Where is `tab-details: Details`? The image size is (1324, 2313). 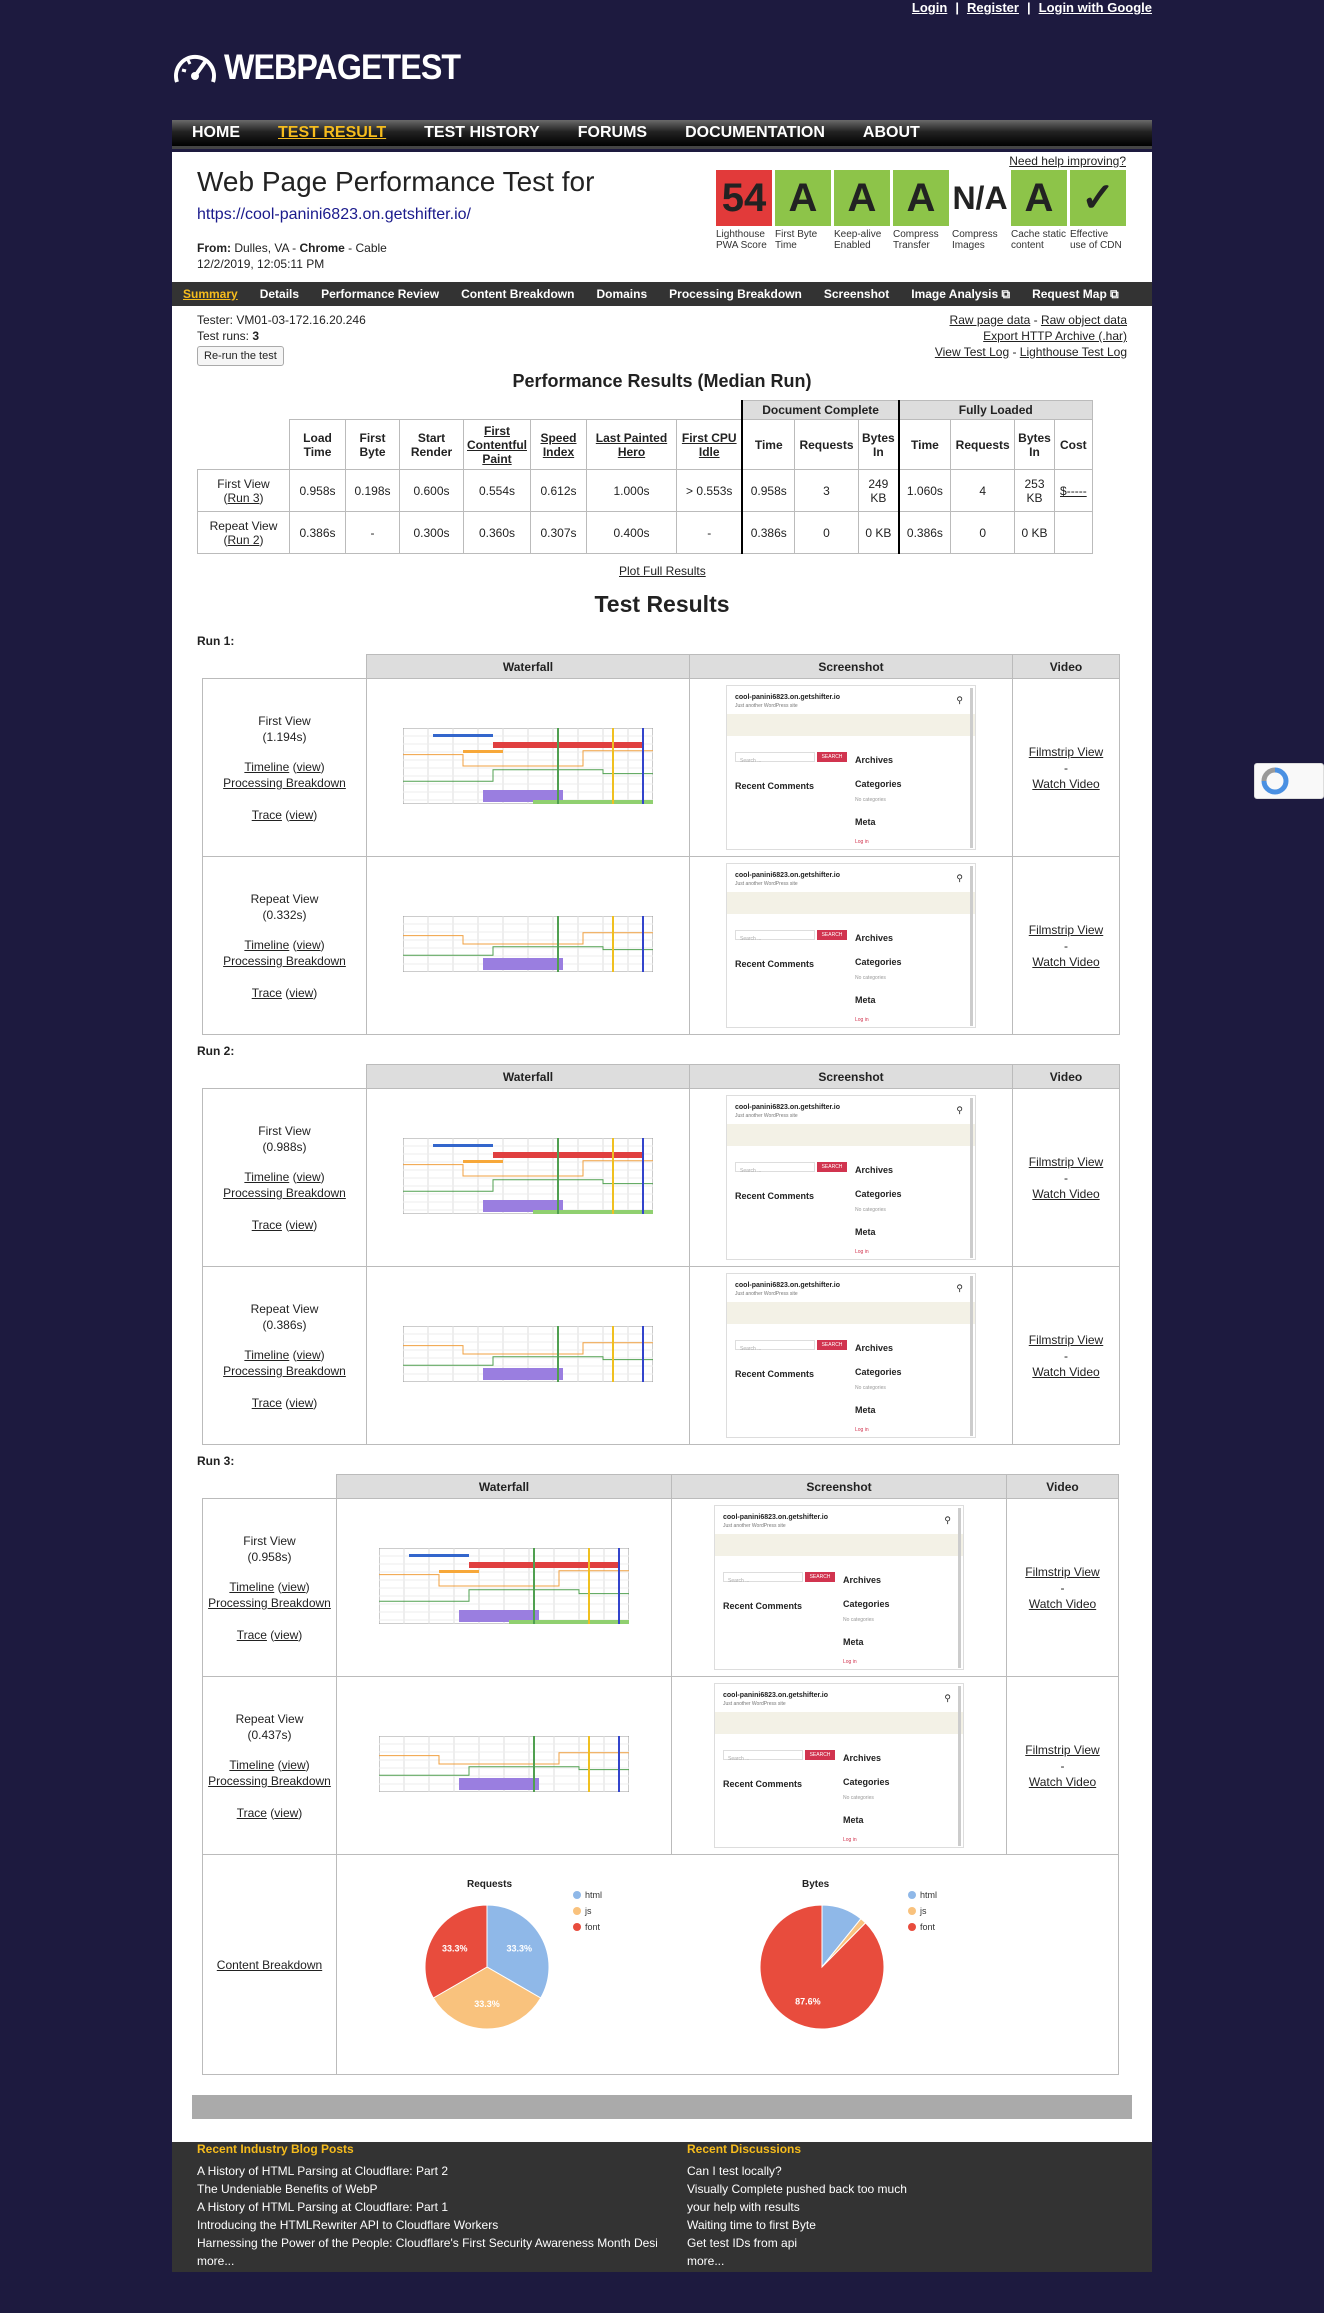
tab-details: Details is located at coordinates (279, 294).